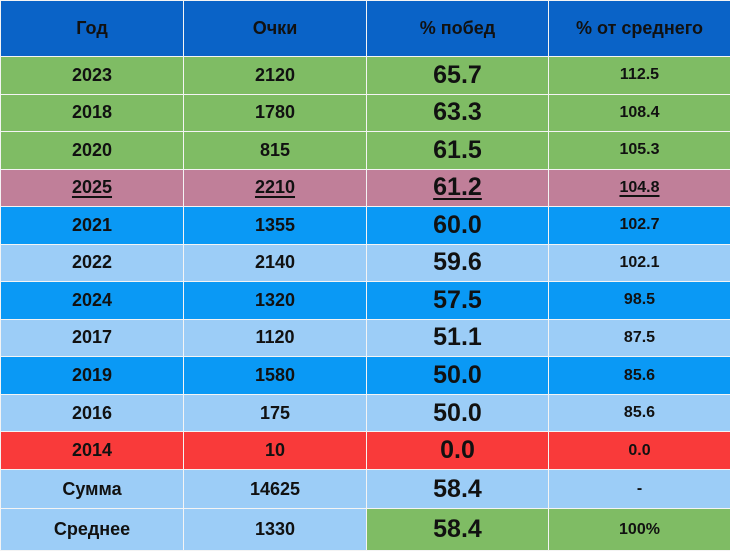  Describe the element at coordinates (92, 450) in the screenshot. I see `cell-year: 2014` at that location.